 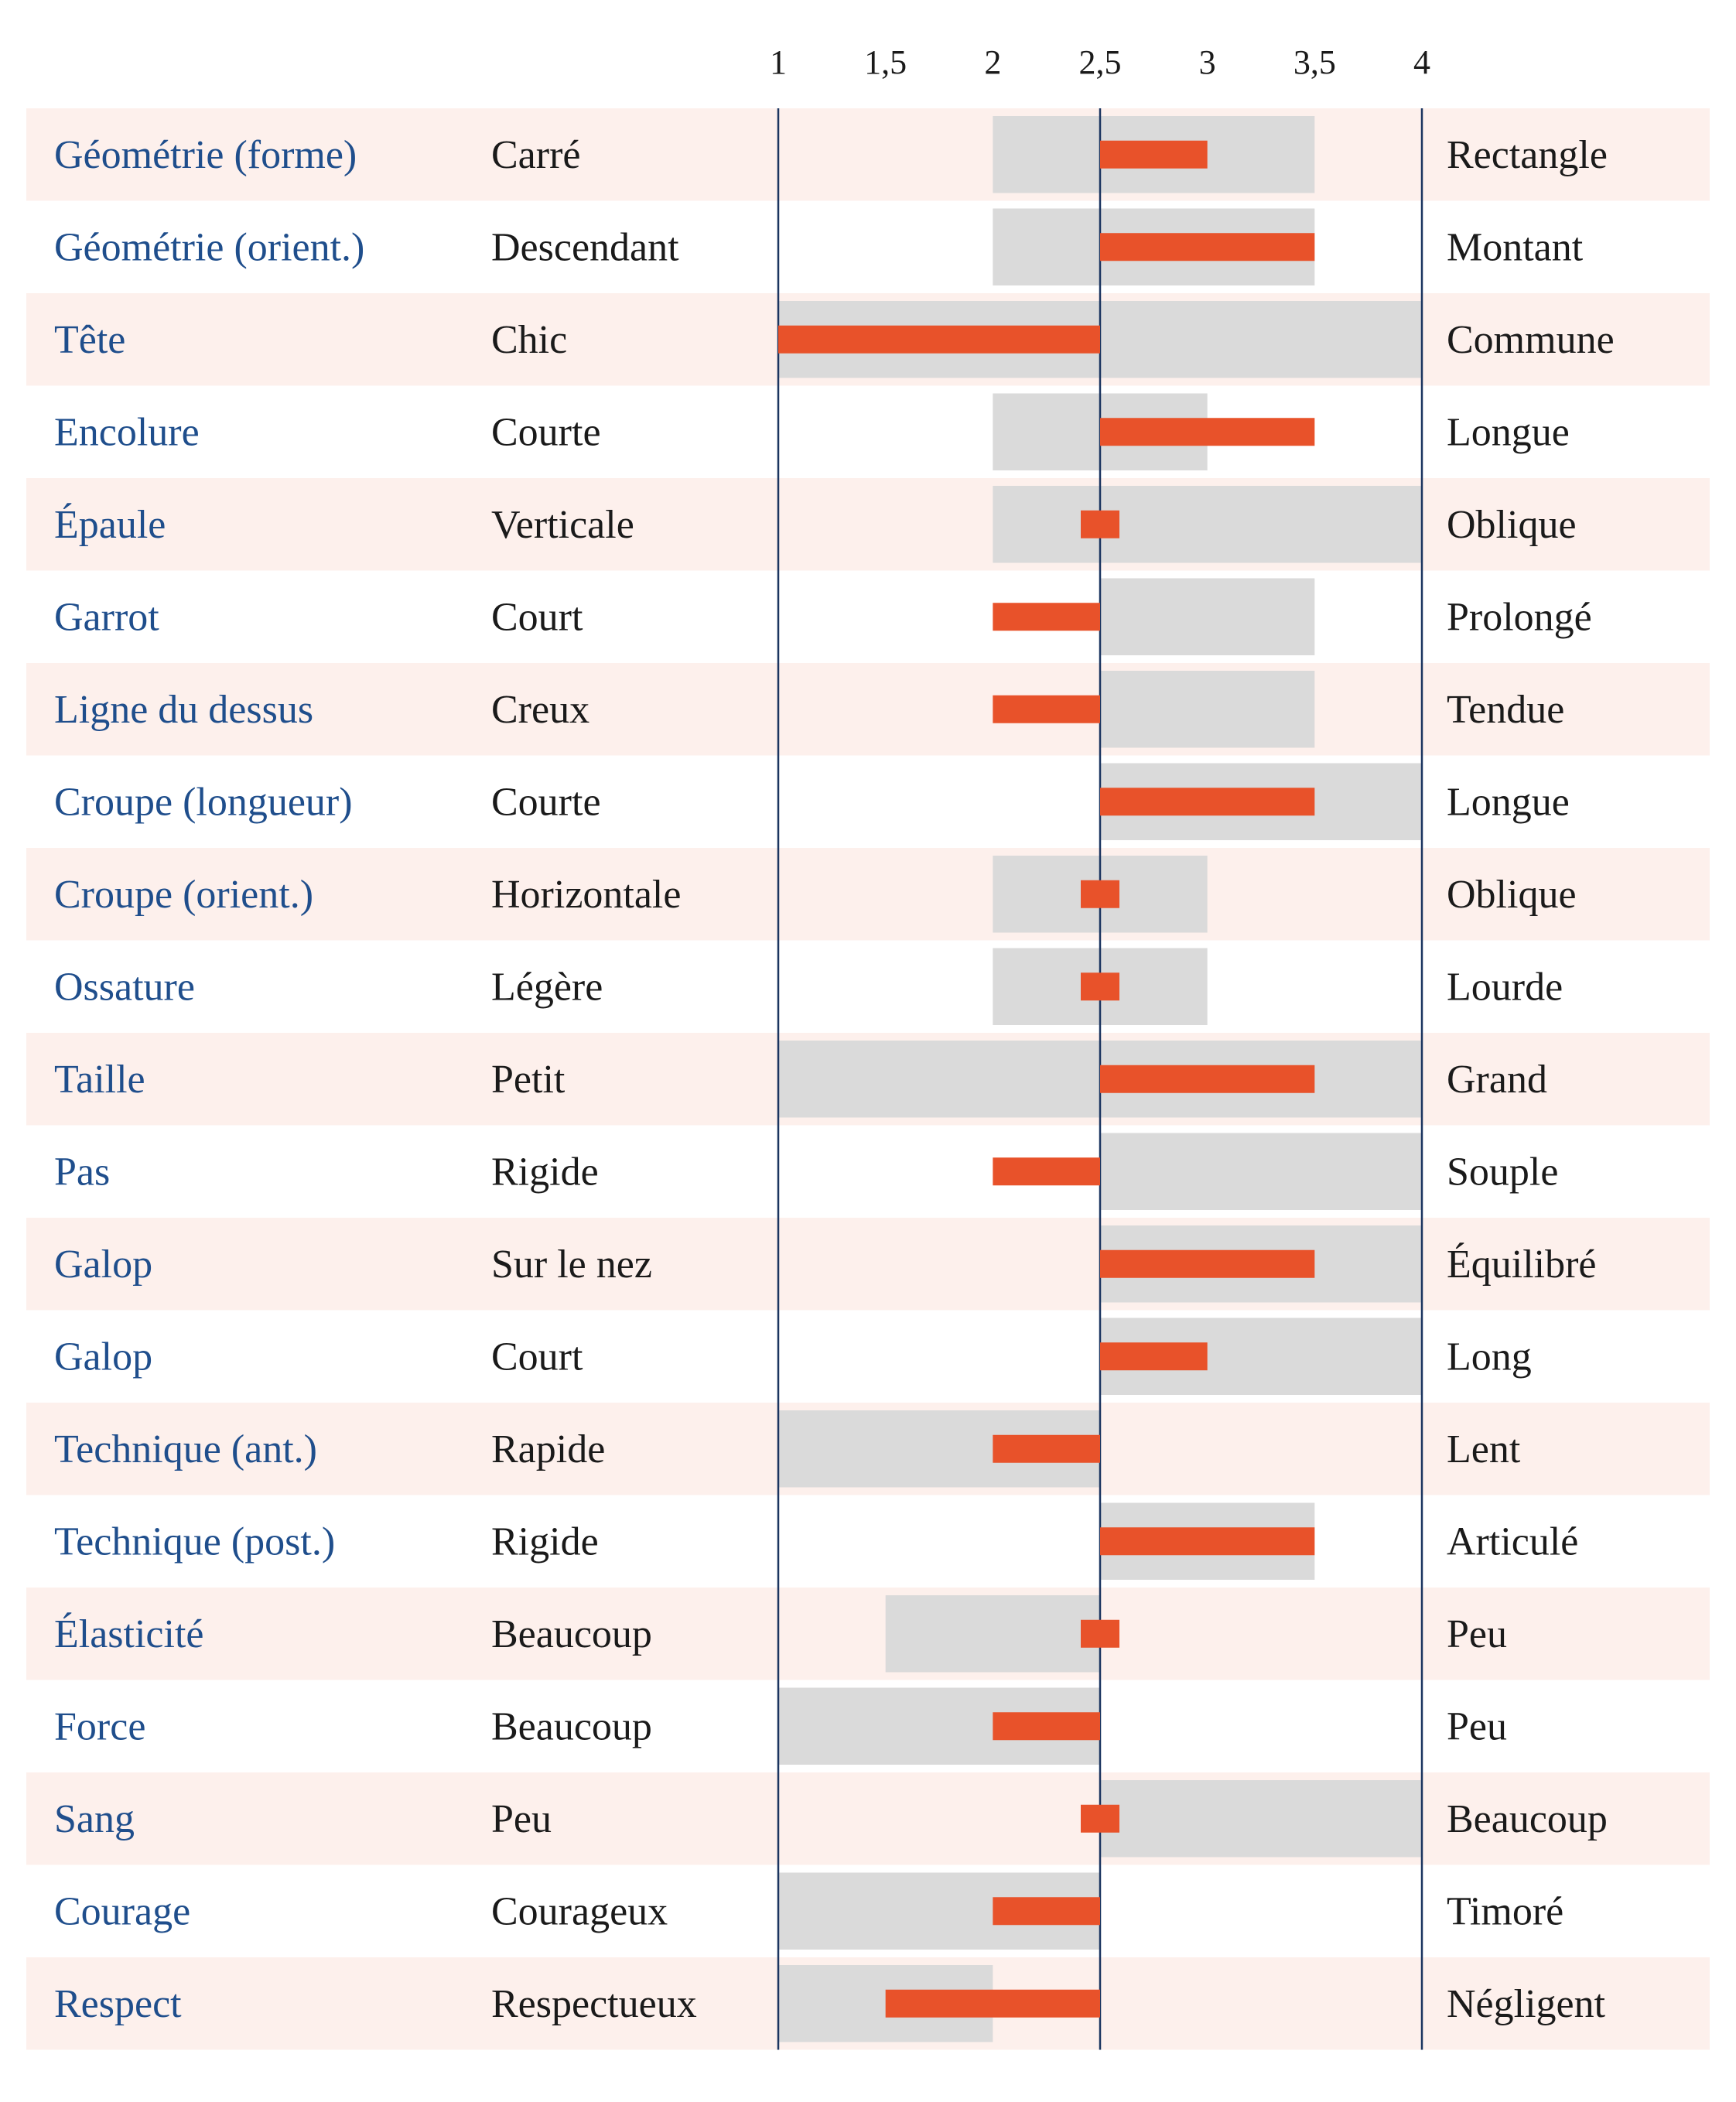 What do you see at coordinates (122, 1911) in the screenshot?
I see `trait-label: Courage` at bounding box center [122, 1911].